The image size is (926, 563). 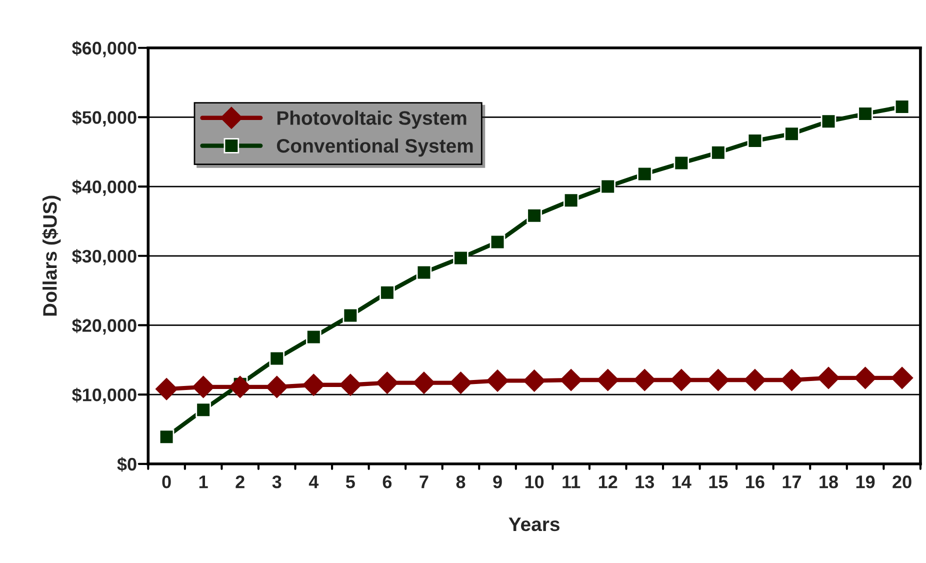 I want to click on x-tick-label: 4, so click(x=313, y=482).